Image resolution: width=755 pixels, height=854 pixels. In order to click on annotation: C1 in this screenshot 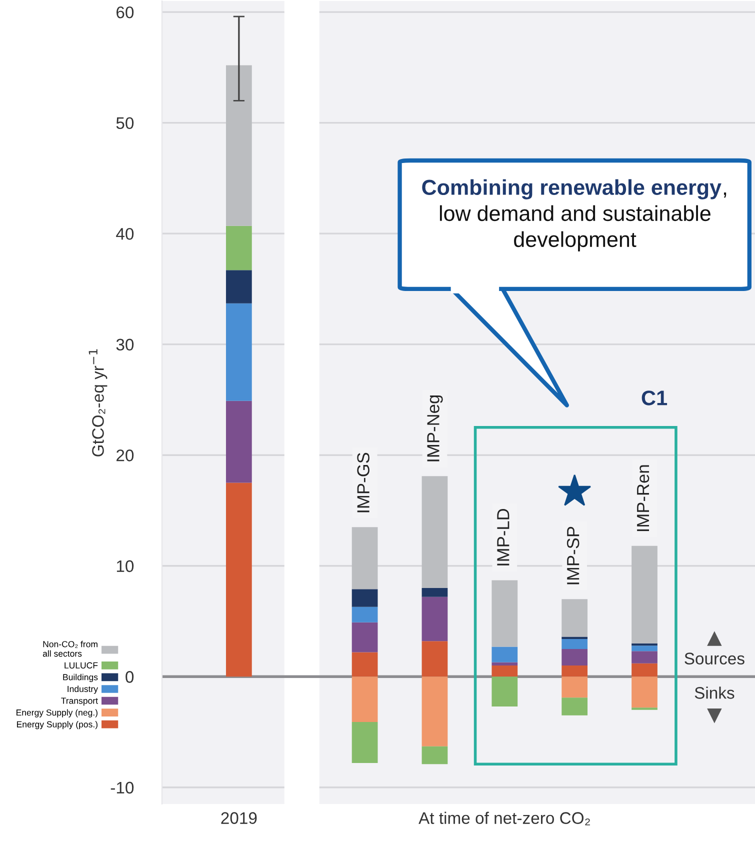, I will do `click(655, 398)`.